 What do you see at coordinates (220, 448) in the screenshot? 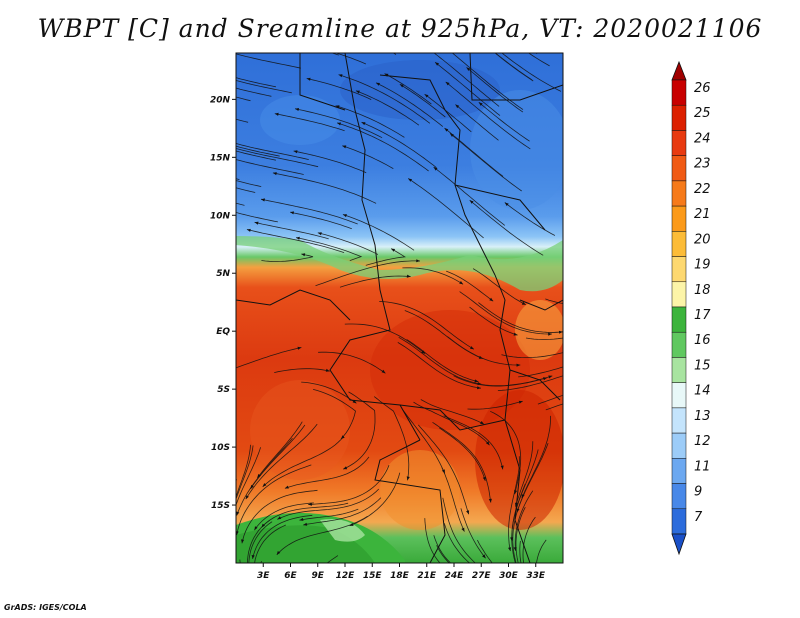
I see `lat-tick-label: 10S` at bounding box center [220, 448].